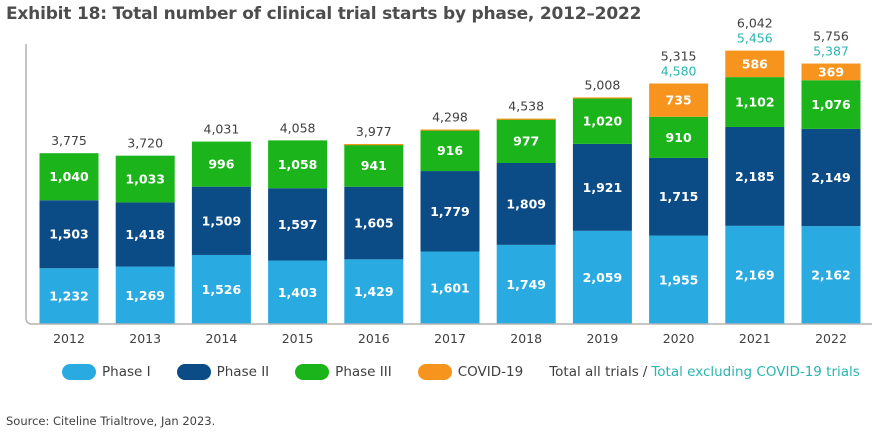 The image size is (886, 435). Describe the element at coordinates (679, 55) in the screenshot. I see `total-label-2020: 5,315` at that location.